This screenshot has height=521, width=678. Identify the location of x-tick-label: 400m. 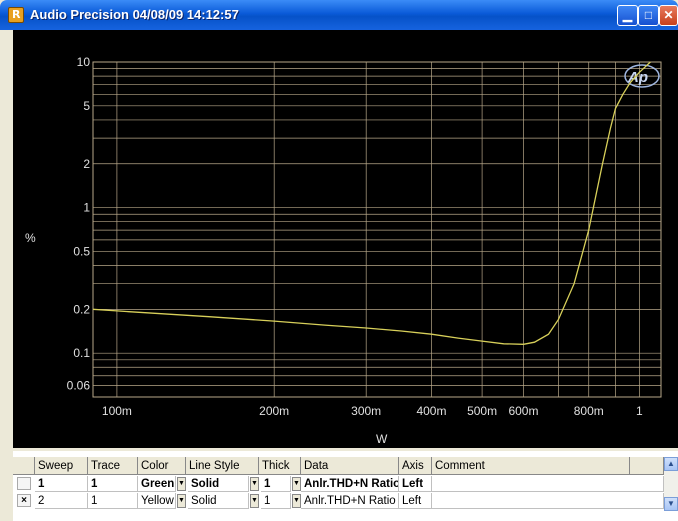
(431, 411).